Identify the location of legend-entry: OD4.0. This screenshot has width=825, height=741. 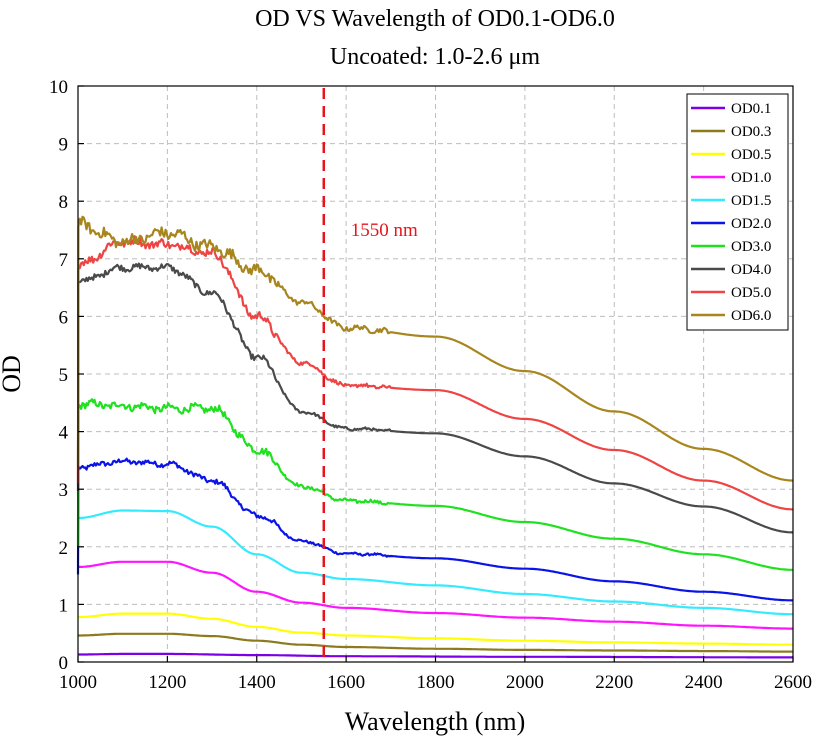
(751, 270).